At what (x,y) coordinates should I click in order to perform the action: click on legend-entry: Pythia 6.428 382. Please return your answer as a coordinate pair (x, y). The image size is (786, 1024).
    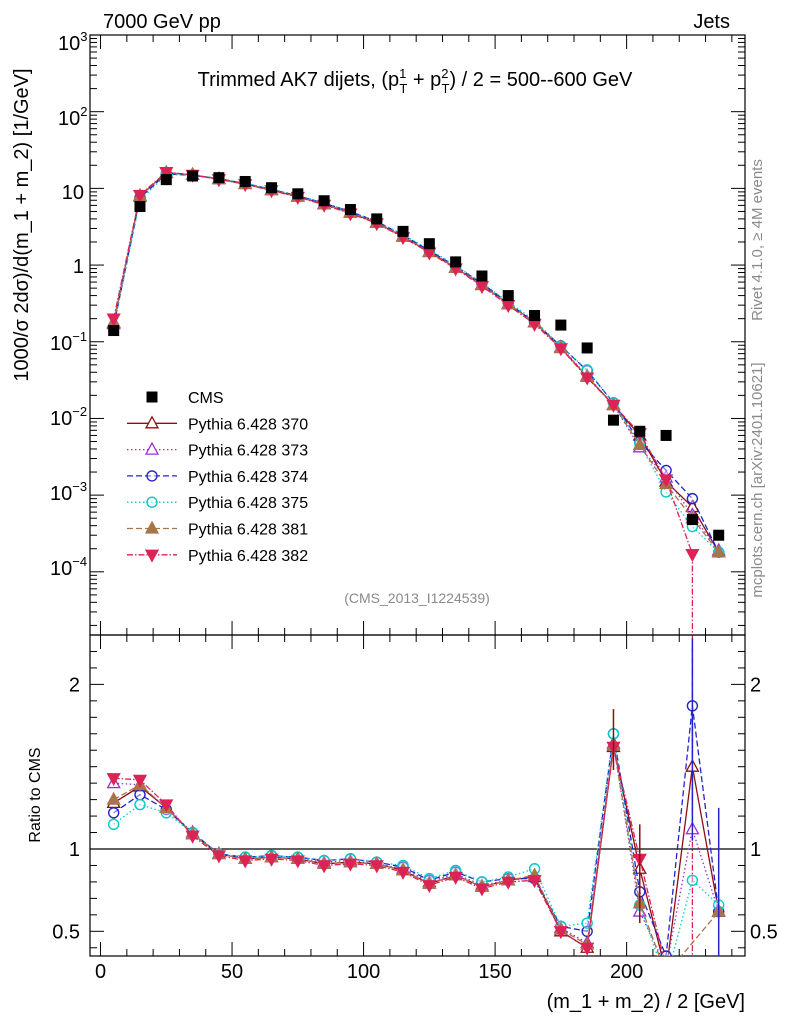
    Looking at the image, I should click on (217, 556).